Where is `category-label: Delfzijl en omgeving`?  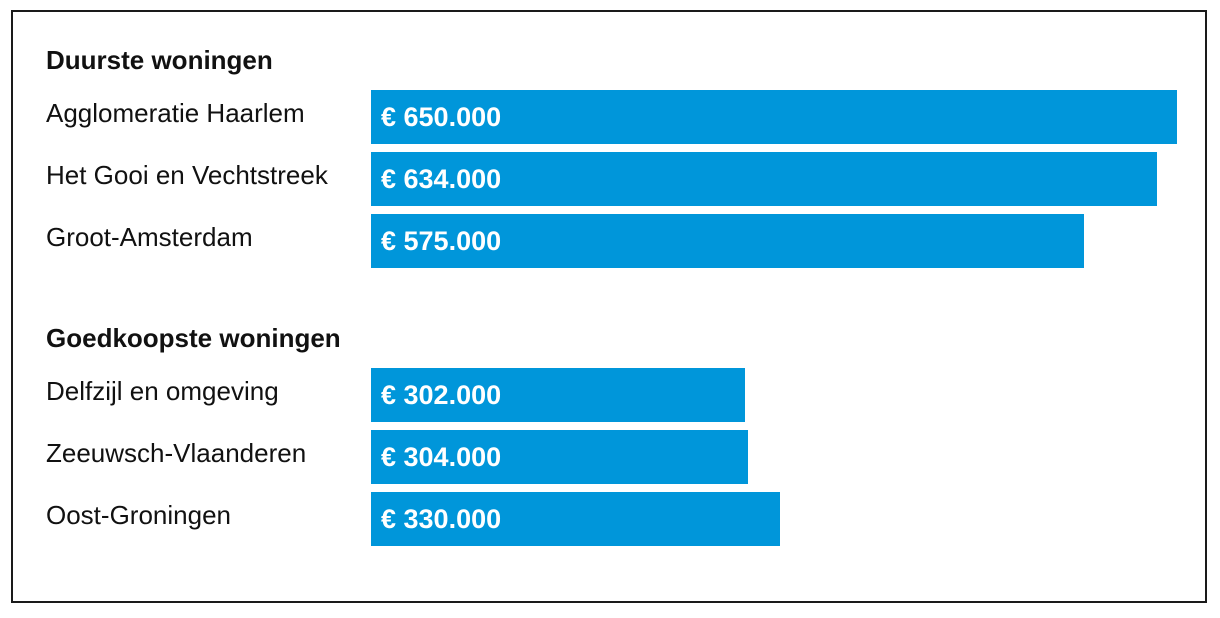 category-label: Delfzijl en omgeving is located at coordinates (162, 391).